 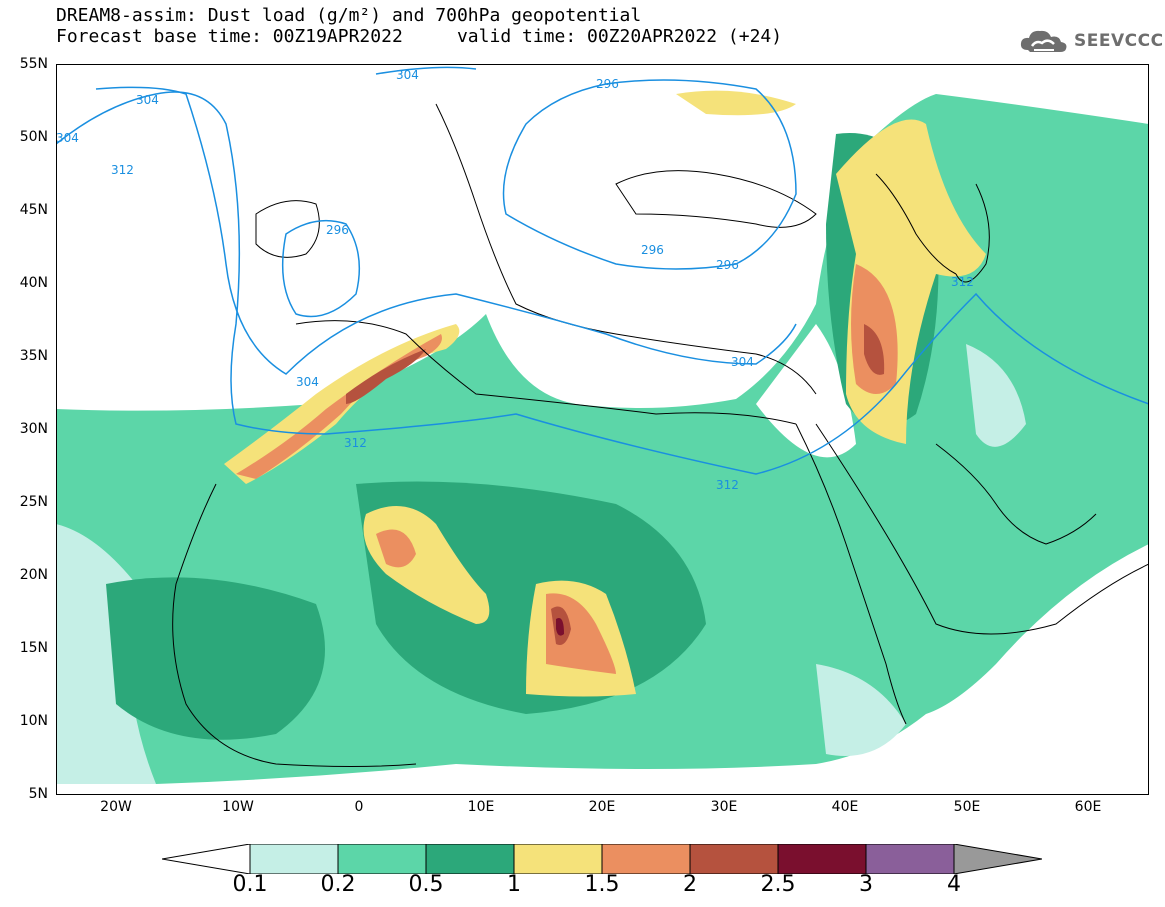 I want to click on lon-label: 0, so click(x=359, y=807).